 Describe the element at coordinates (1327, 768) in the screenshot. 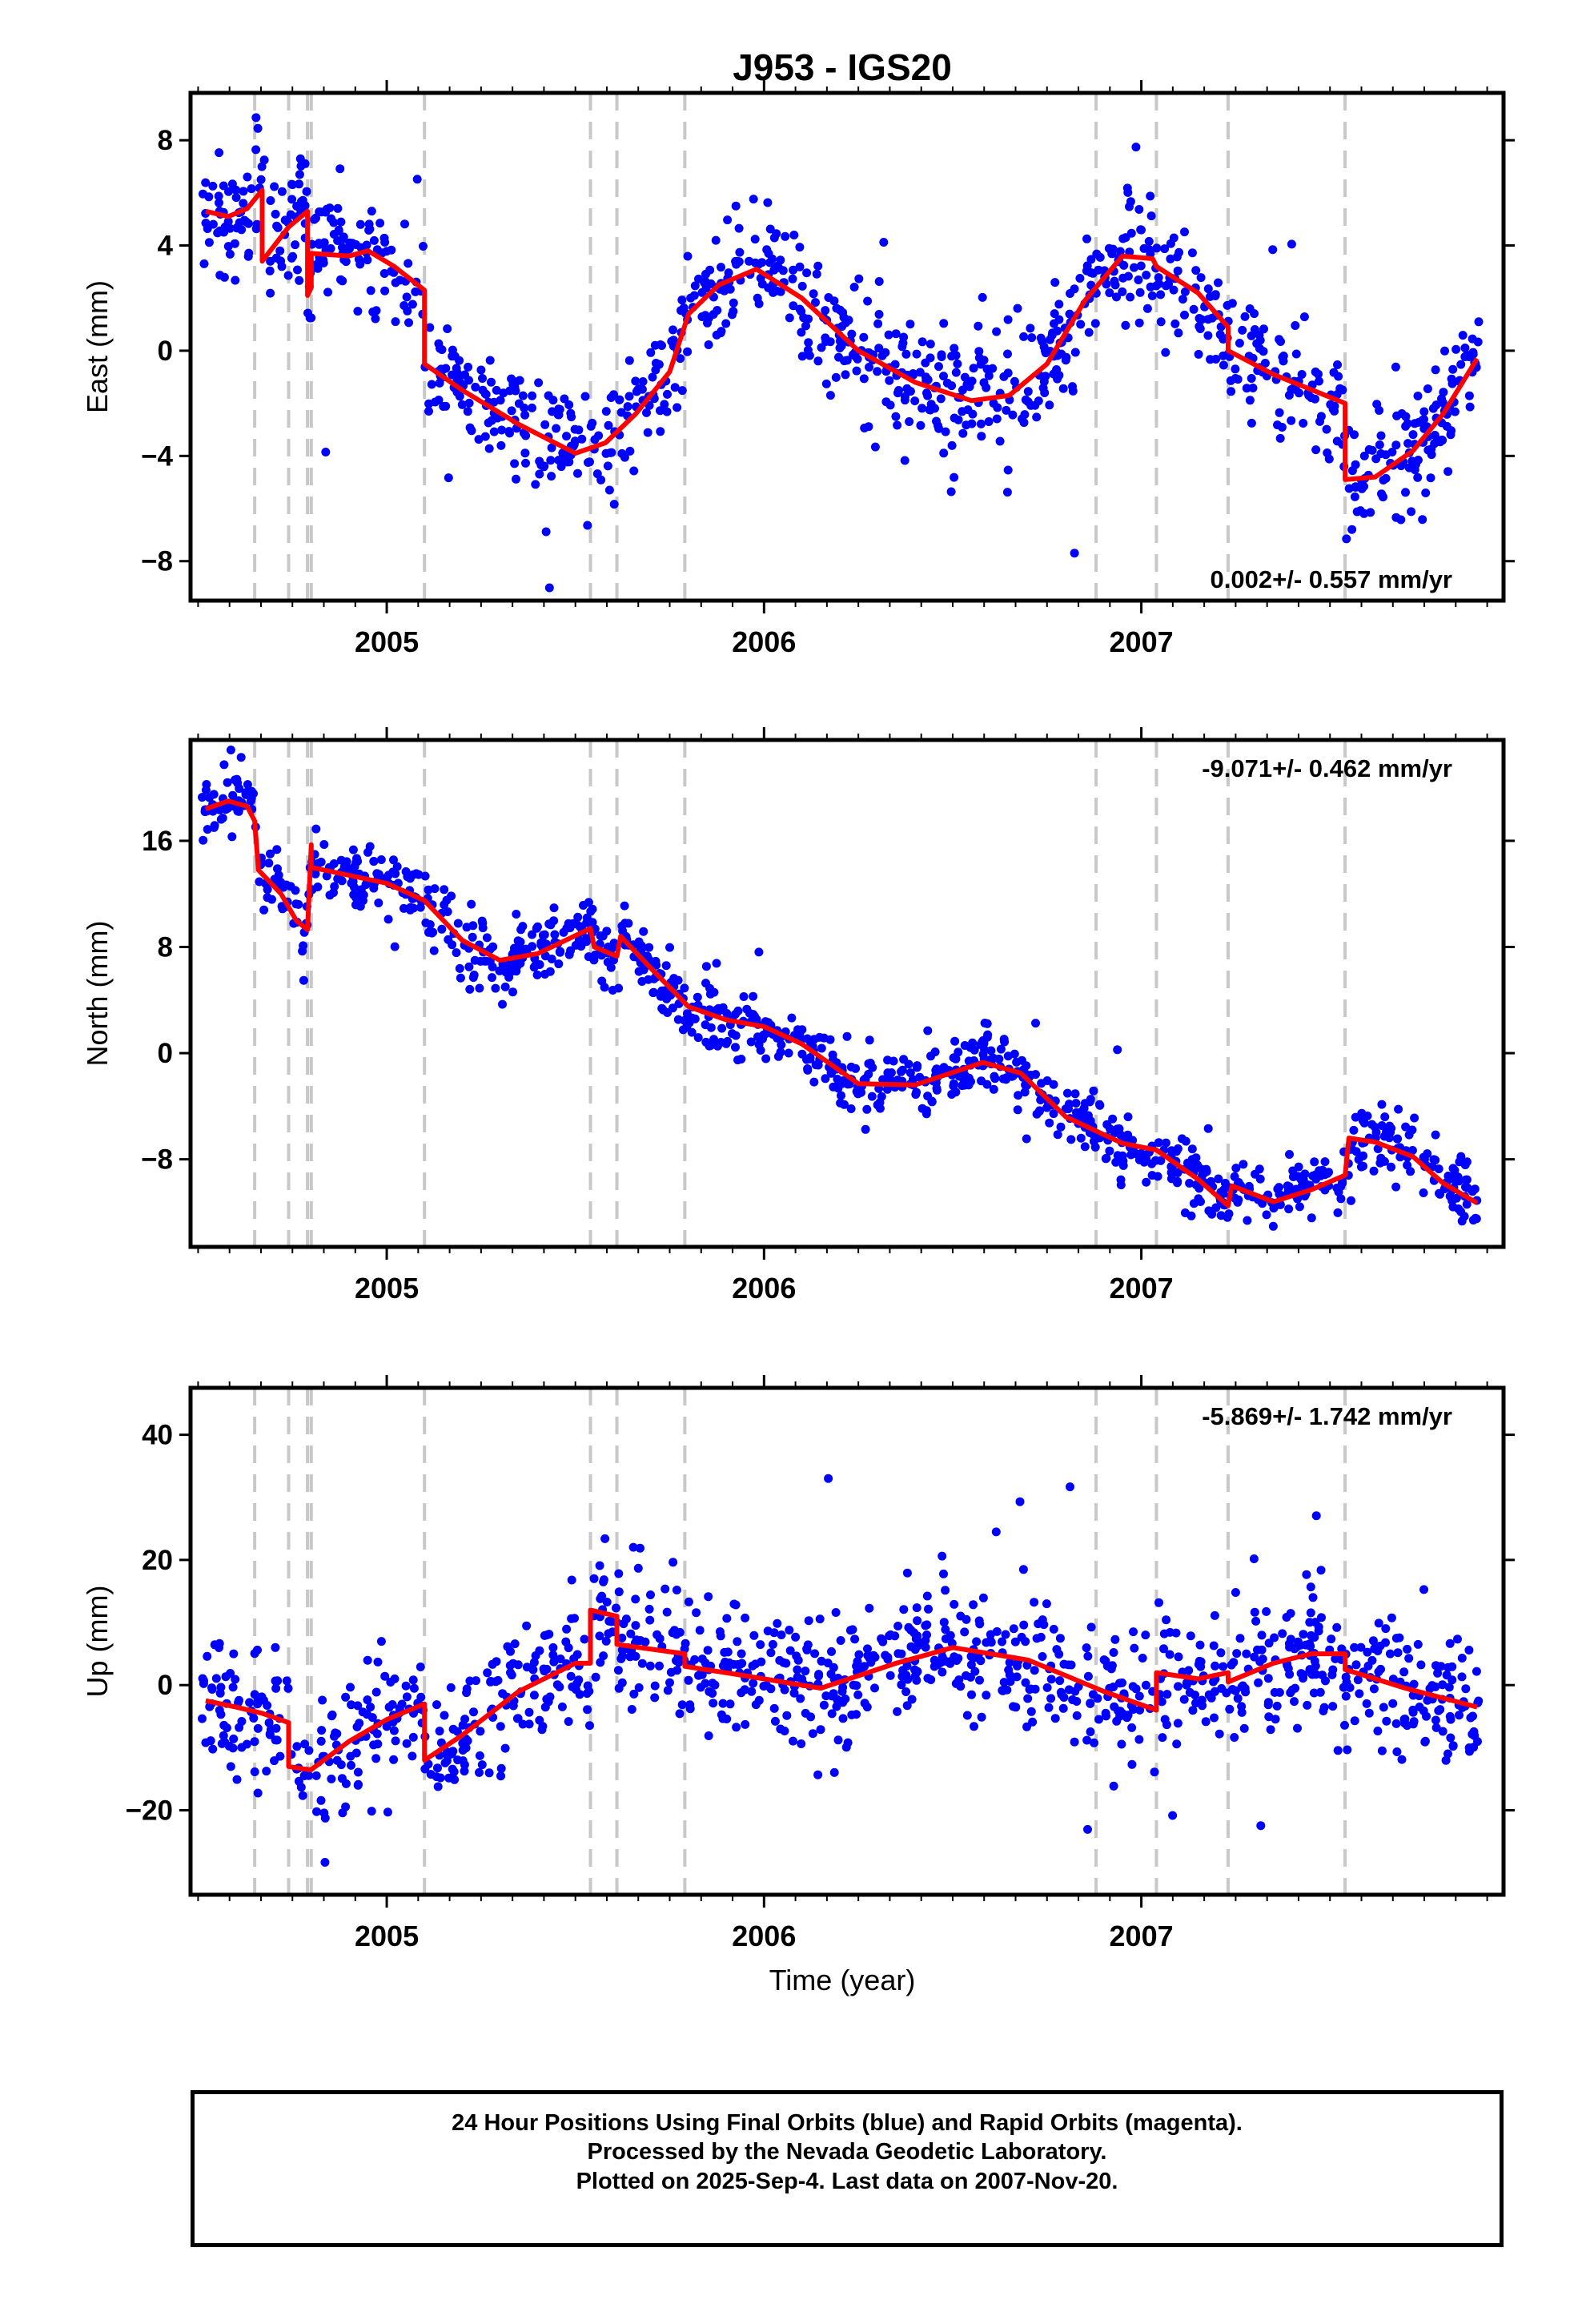

I see `rate-annotation: -9.071+/- 0.462 mm/yr` at that location.